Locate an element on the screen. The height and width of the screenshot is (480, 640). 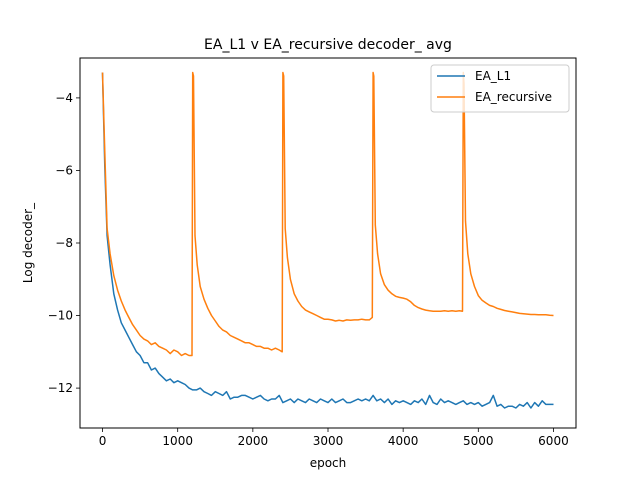
x-tick-label: 2000 is located at coordinates (253, 441).